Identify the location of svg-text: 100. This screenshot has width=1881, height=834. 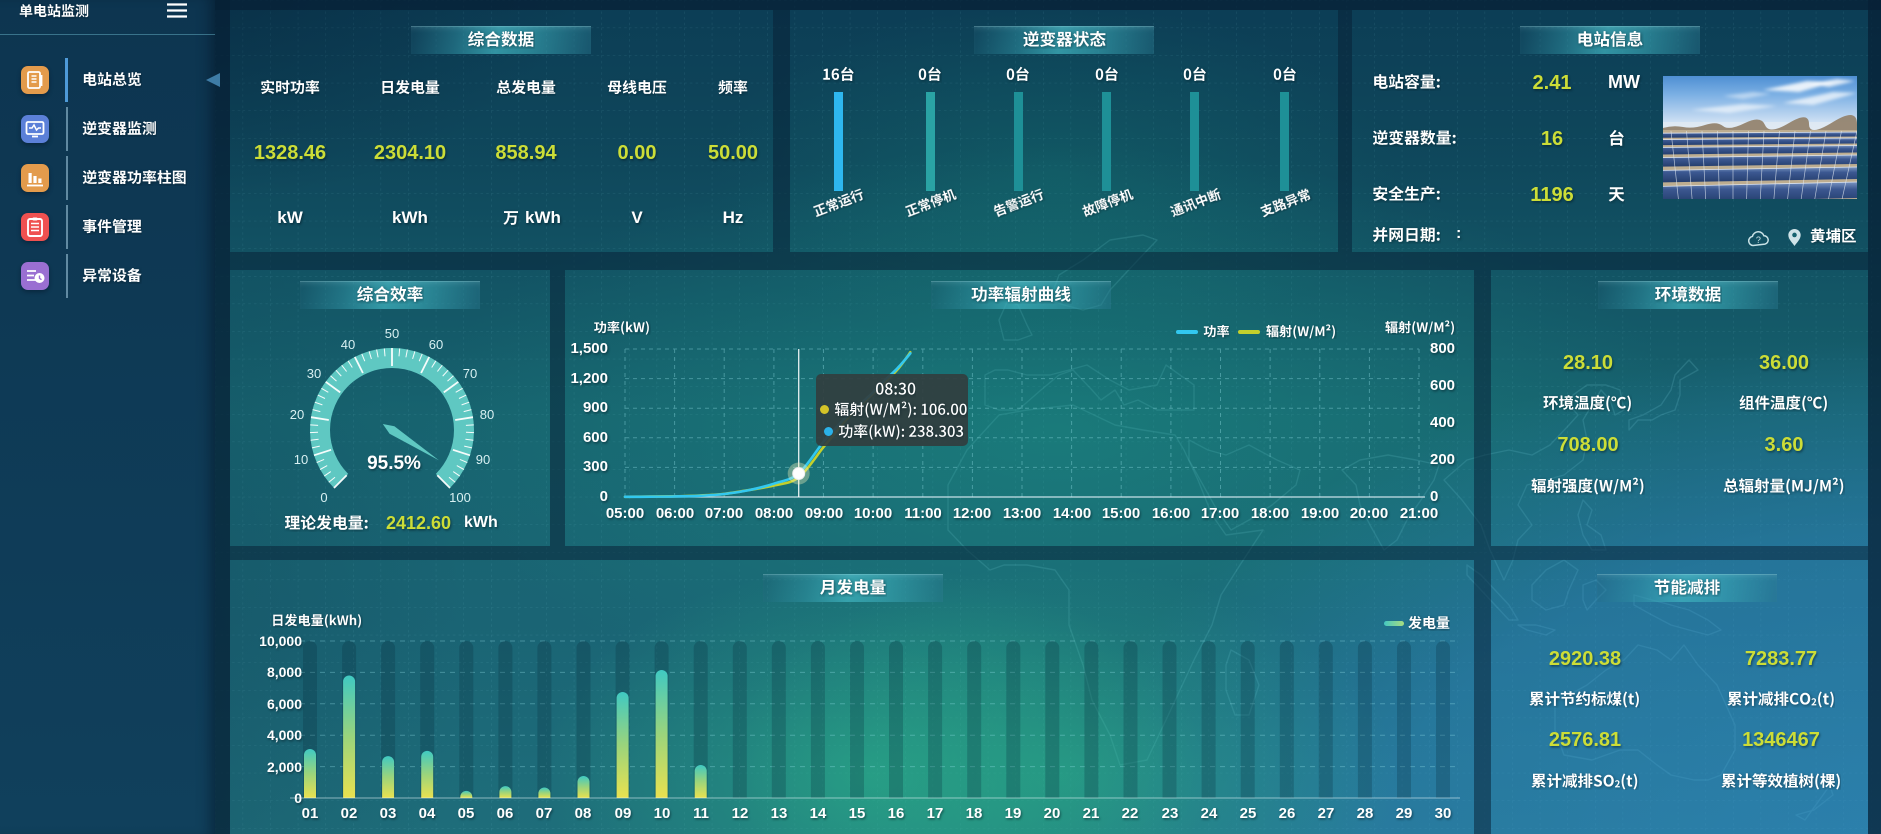
(460, 497).